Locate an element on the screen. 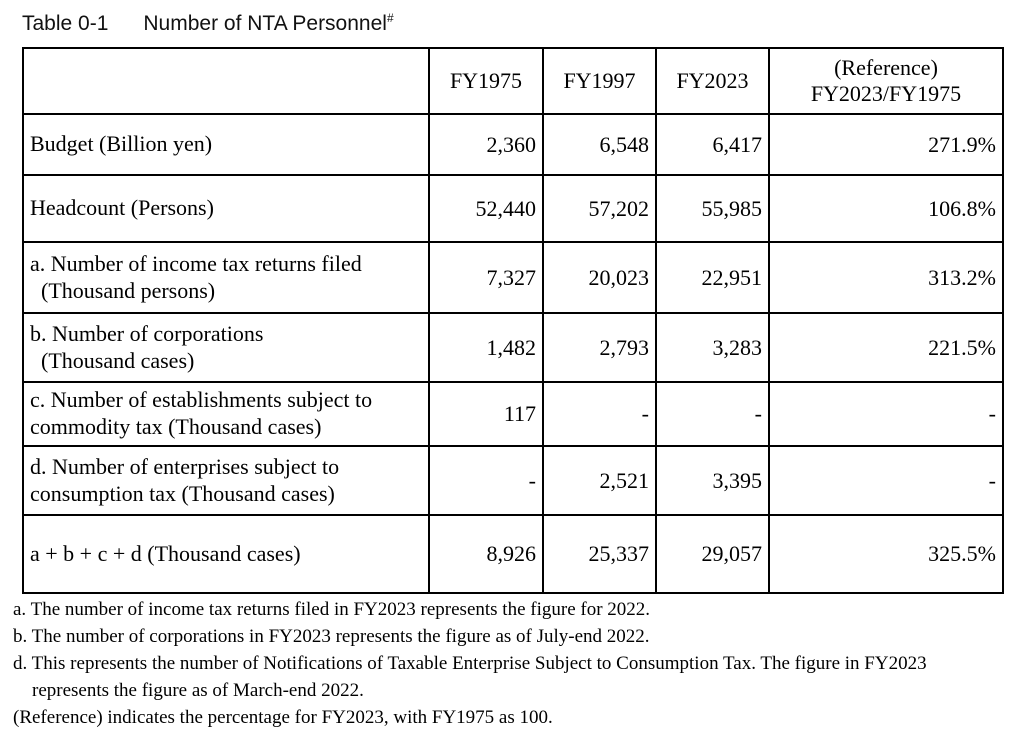 This screenshot has height=746, width=1024. cell-value: 2,521 is located at coordinates (599, 480).